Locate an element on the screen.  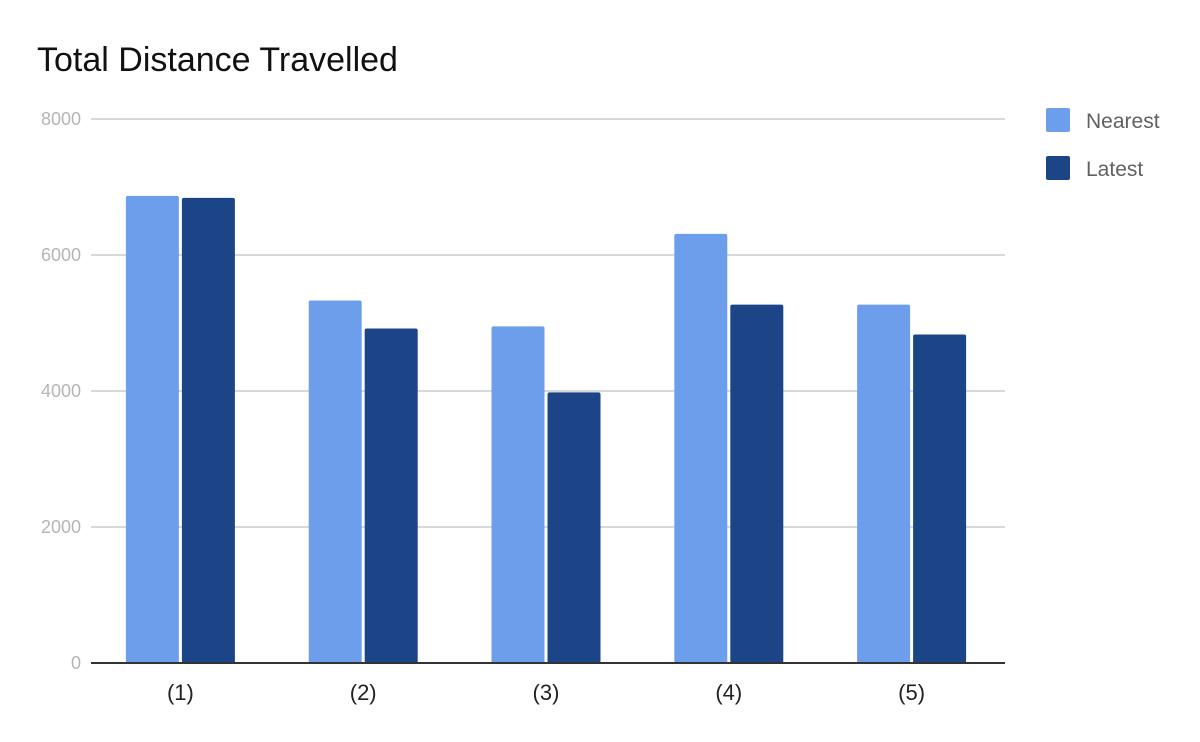
y-axis-ticks: 0 2000 4000 6000 8000 is located at coordinates (61, 391).